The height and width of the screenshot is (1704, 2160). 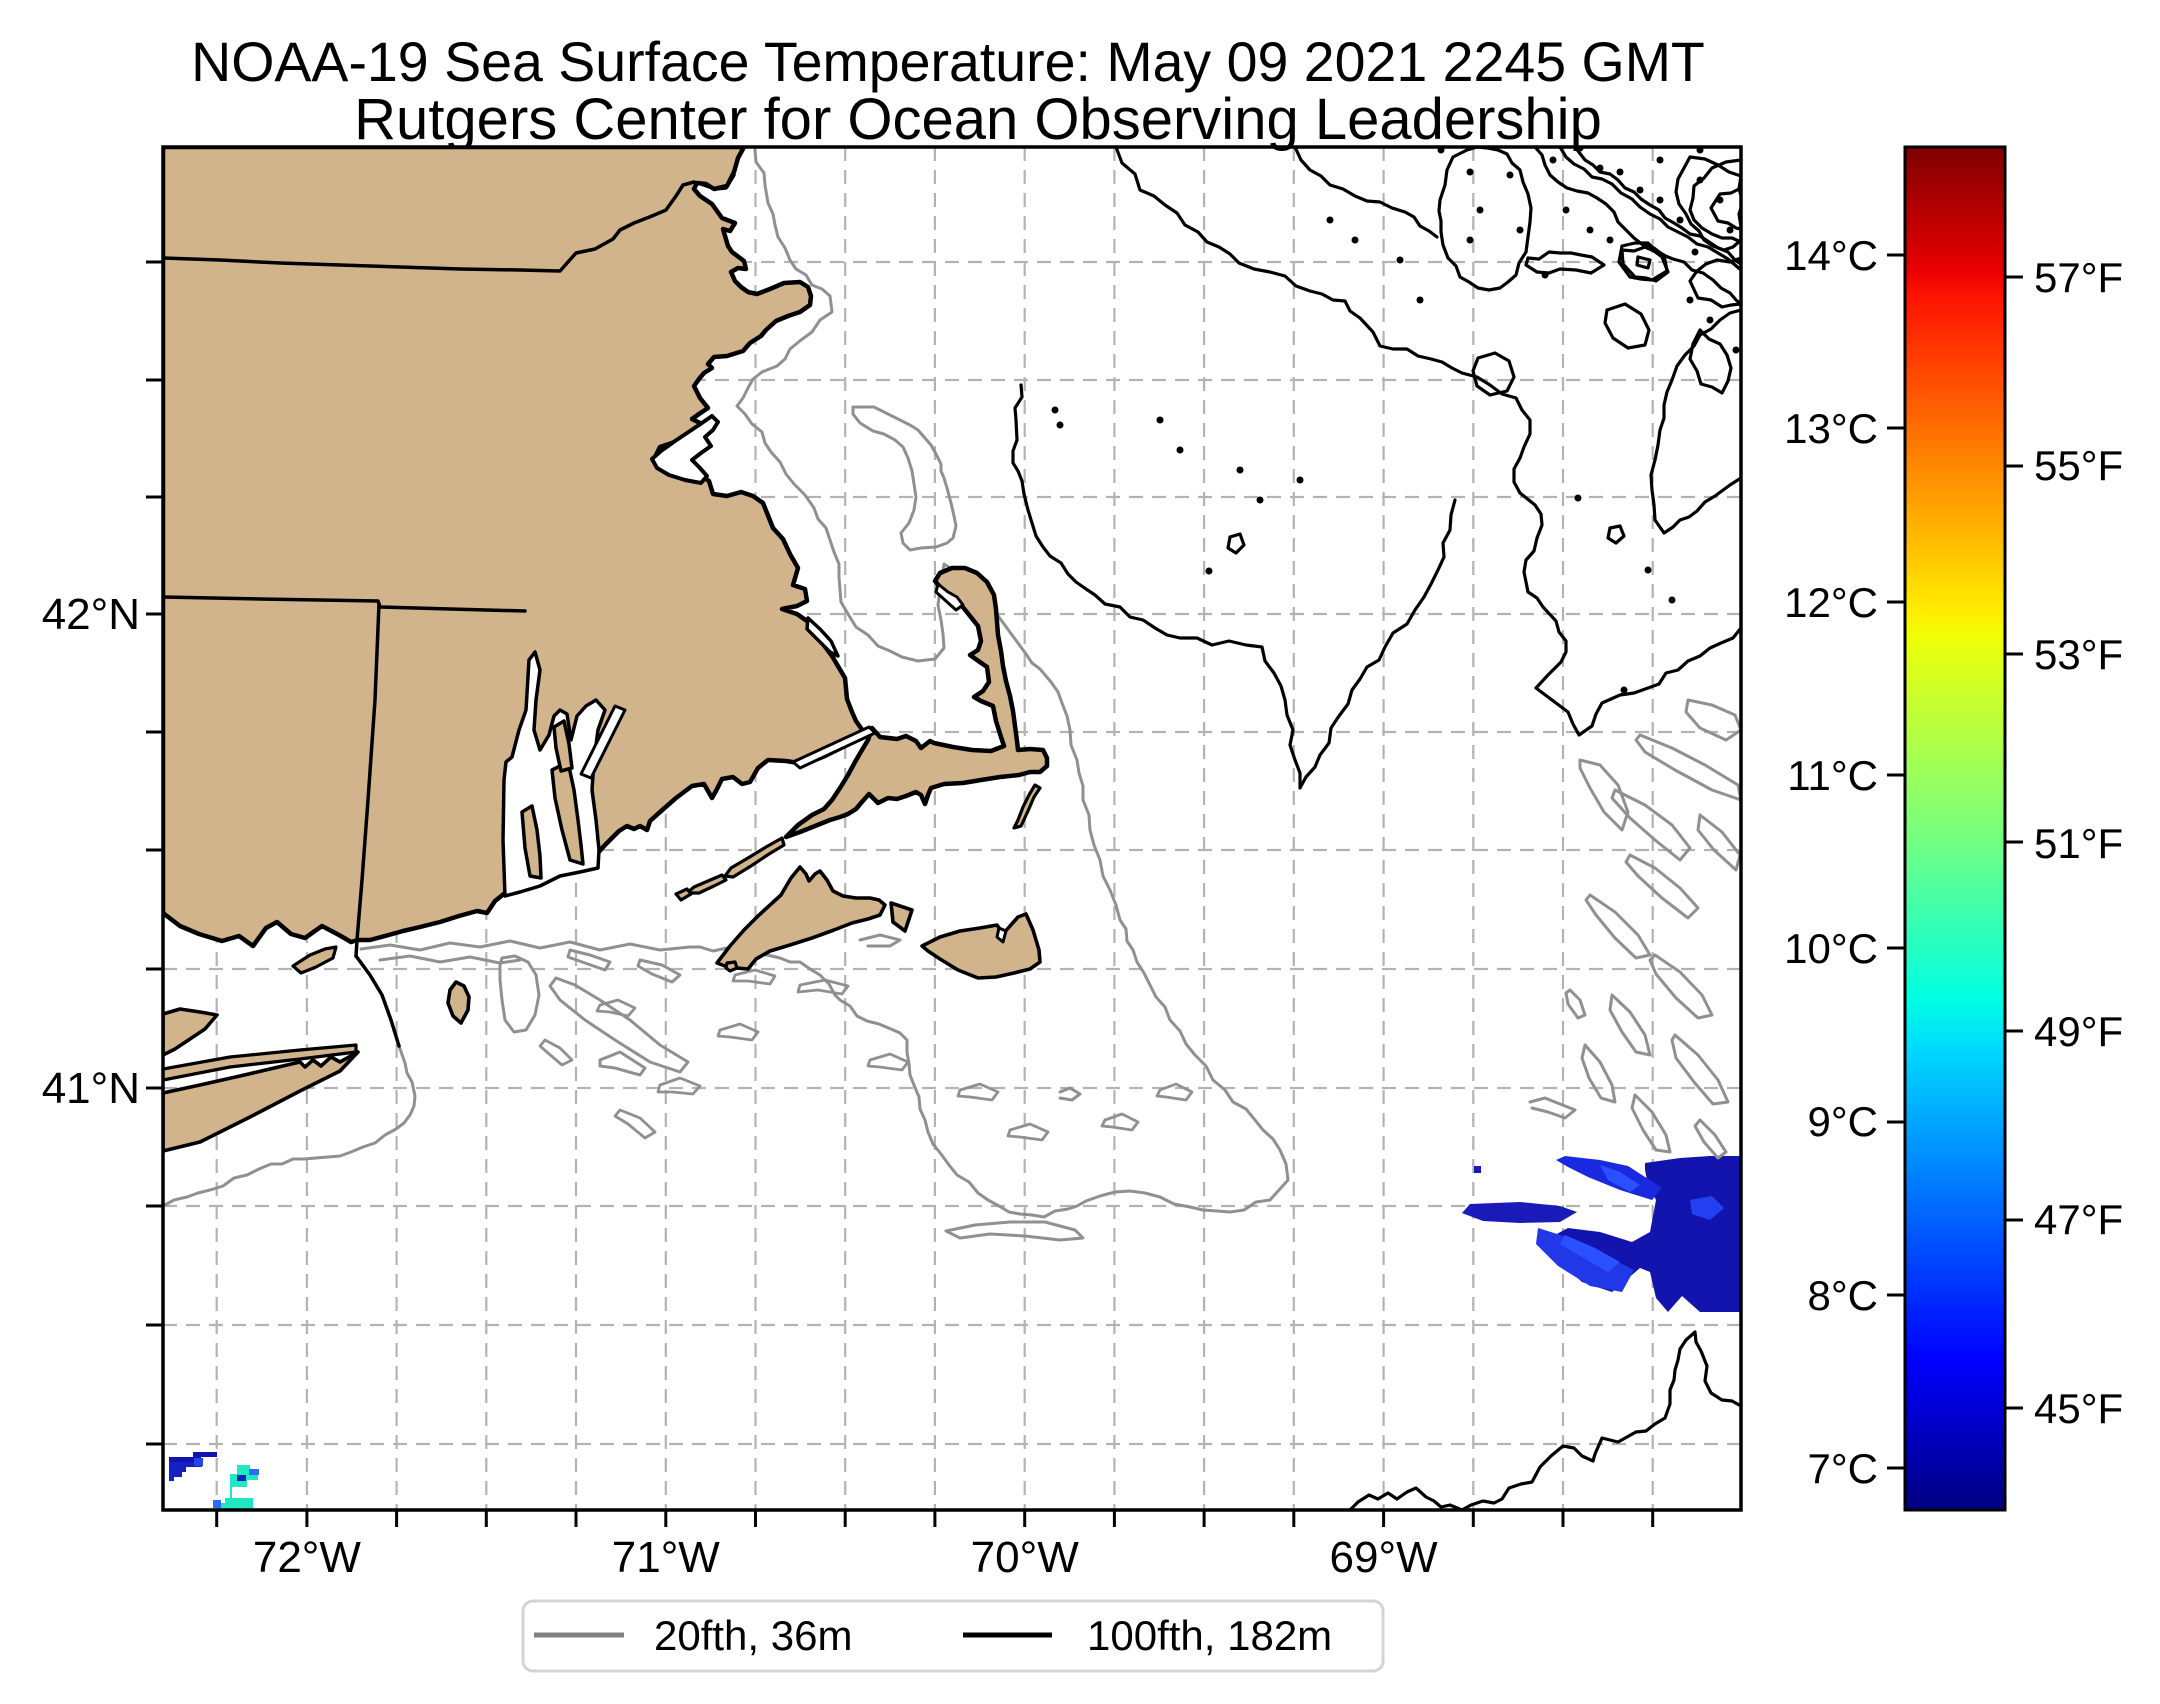 I want to click on svg-text: 10°C, so click(x=1831, y=948).